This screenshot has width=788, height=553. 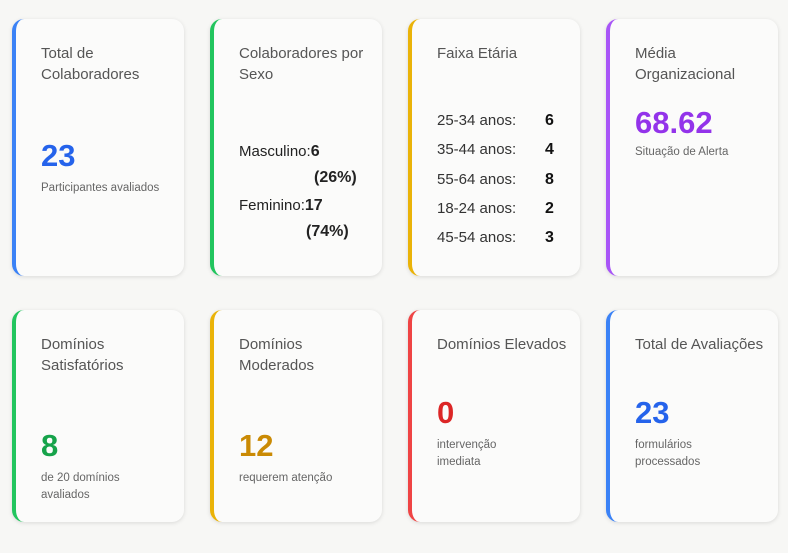 I want to click on age-label: 55-64 anos:, so click(x=477, y=179).